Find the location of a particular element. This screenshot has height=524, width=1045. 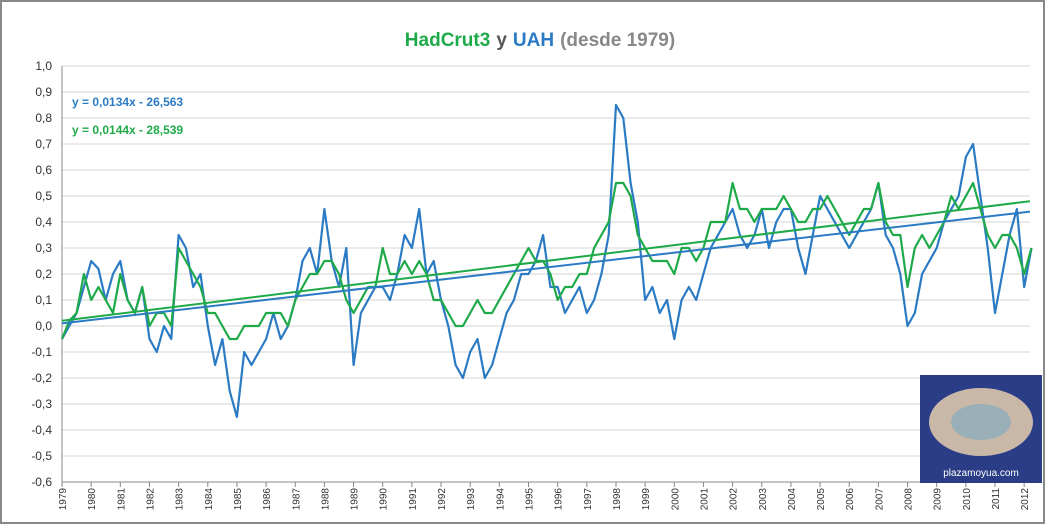

y-tick-label: 0,0 is located at coordinates (43, 326).